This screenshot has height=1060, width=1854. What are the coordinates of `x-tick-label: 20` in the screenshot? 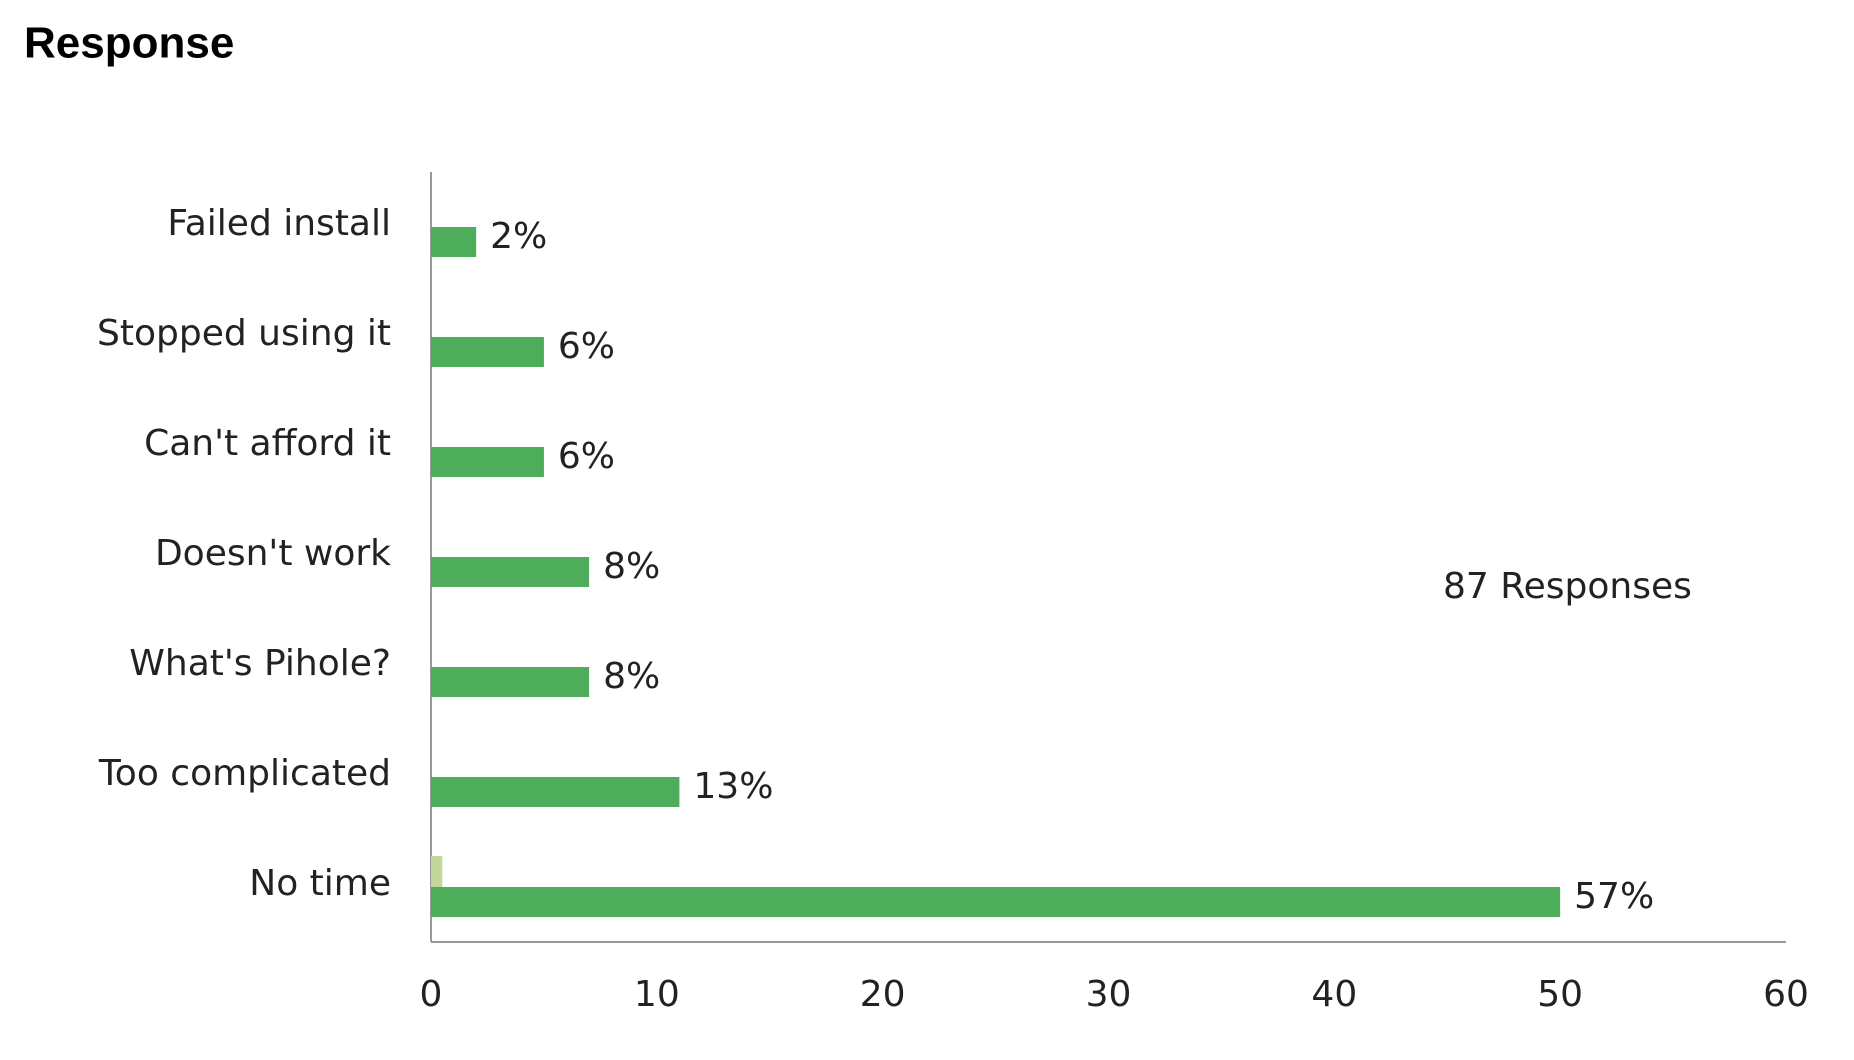 It's located at (883, 994).